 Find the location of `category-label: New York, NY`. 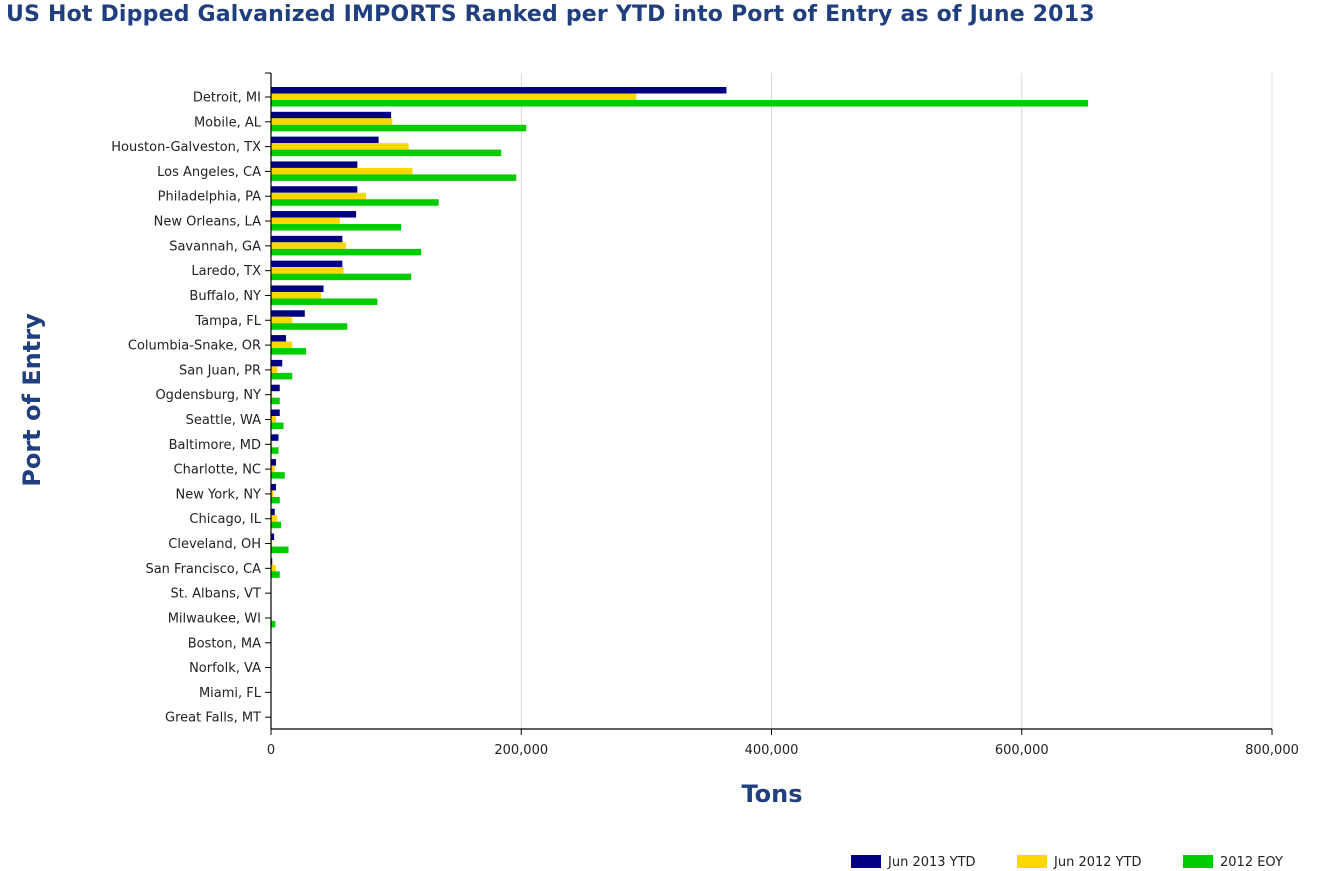

category-label: New York, NY is located at coordinates (219, 494).